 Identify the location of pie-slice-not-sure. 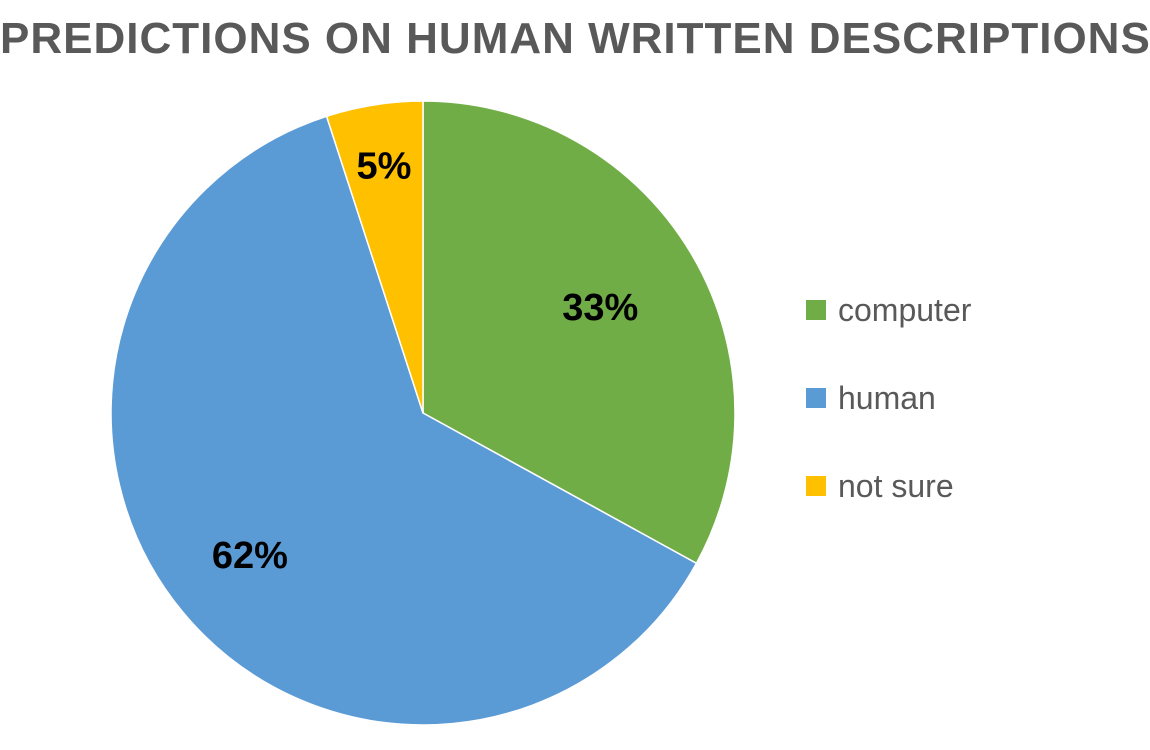
(374, 257).